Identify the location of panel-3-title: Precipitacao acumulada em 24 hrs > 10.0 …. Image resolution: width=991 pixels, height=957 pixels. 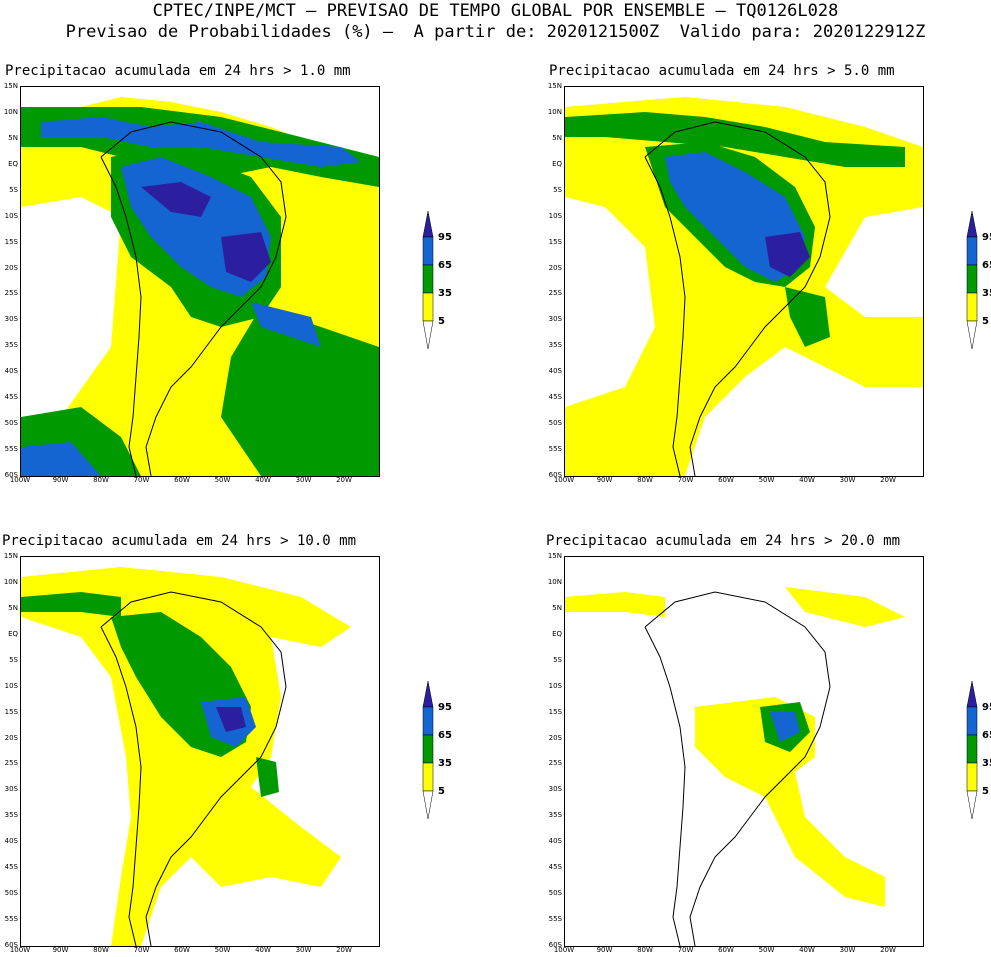
(179, 541).